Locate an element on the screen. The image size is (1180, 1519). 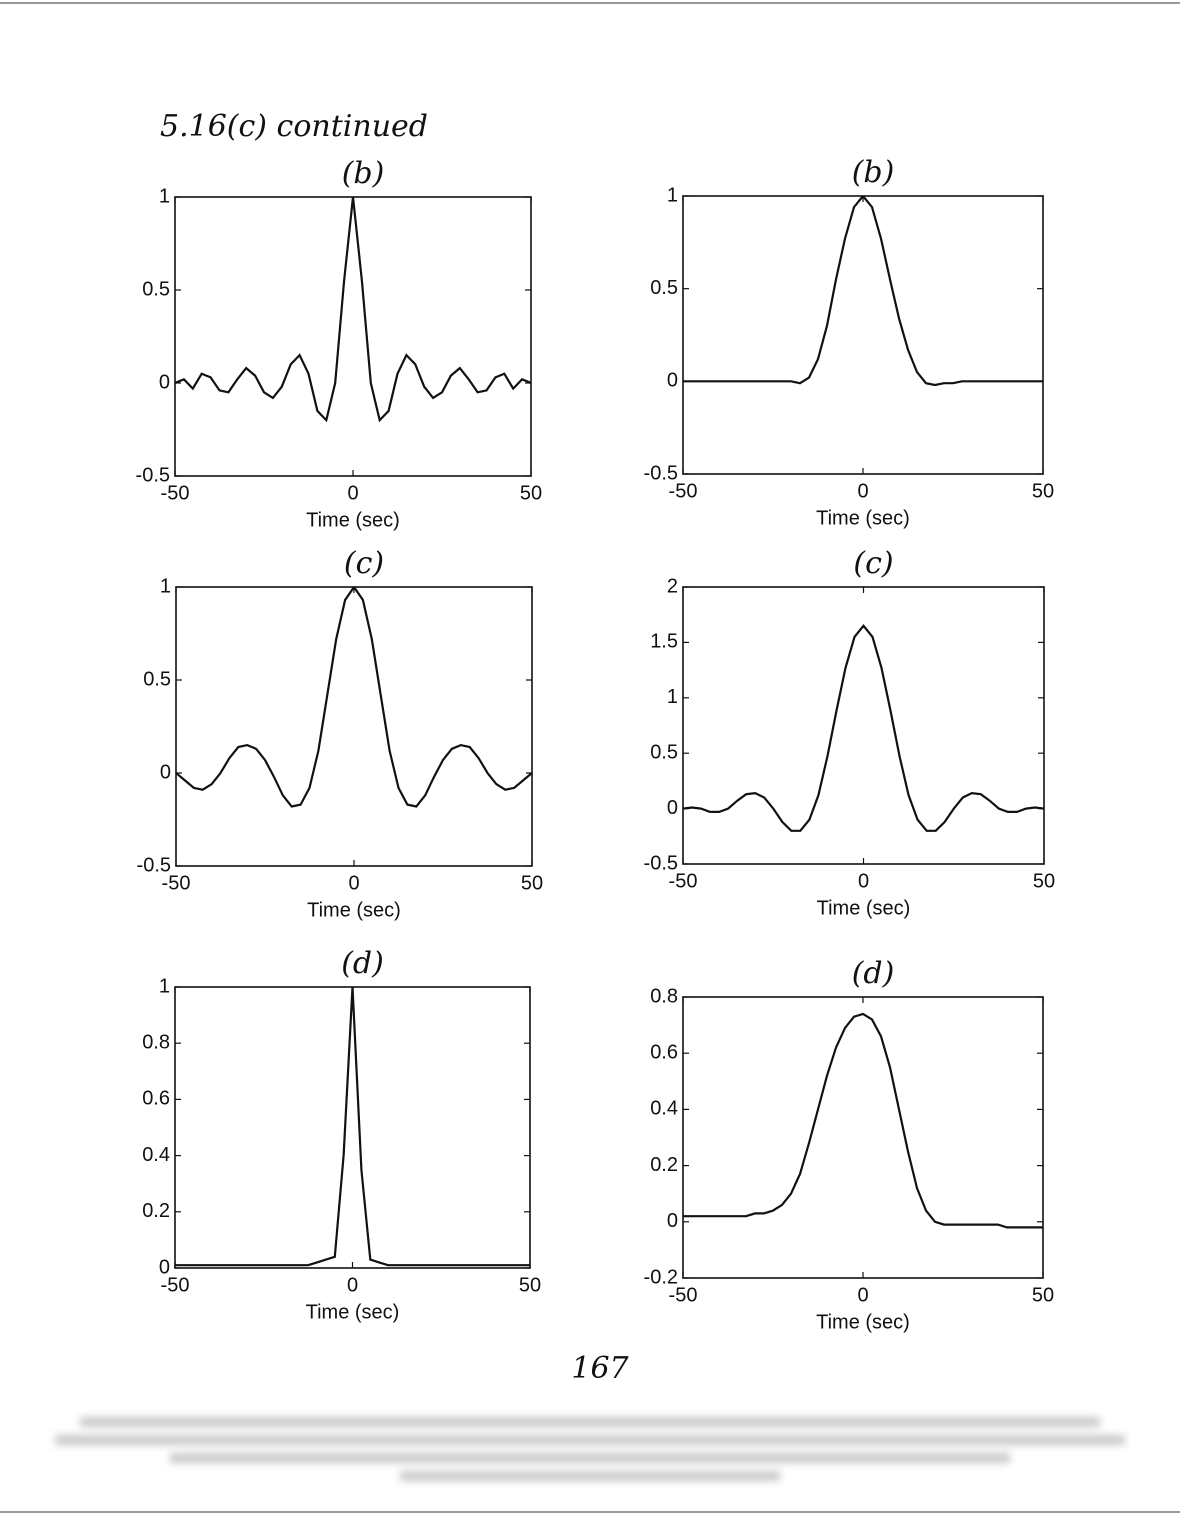
plot: -0.2 0 0.2 0.4 0.6 0.8 -50 0 50 Time (sec) (d) is located at coordinates (849, 1144).